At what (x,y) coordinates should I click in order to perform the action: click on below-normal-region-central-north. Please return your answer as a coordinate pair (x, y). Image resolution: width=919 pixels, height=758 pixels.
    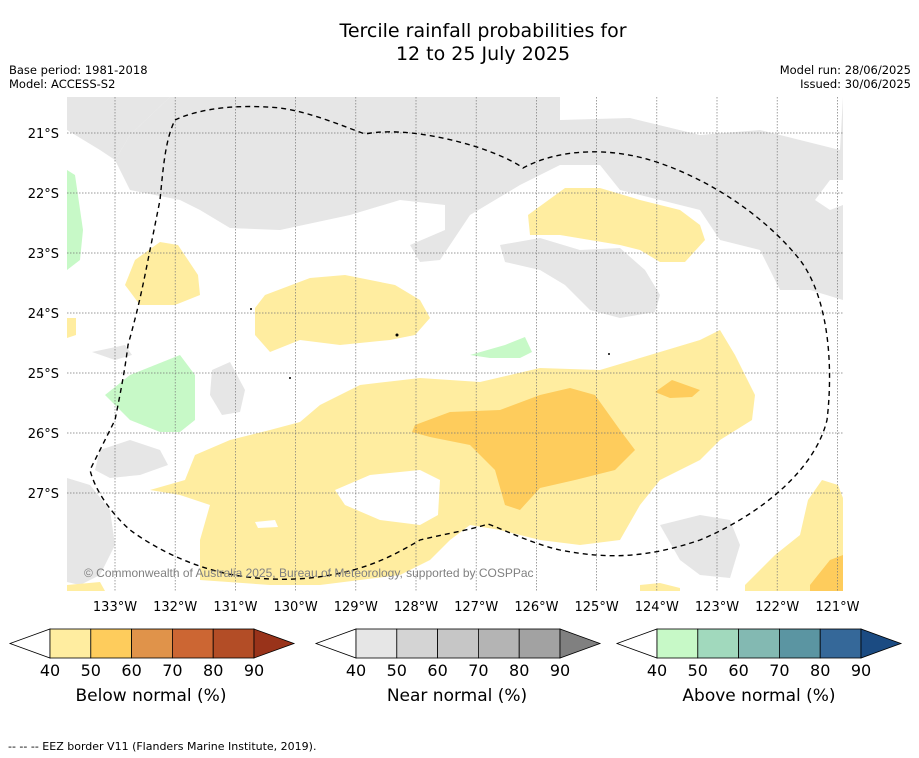
    Looking at the image, I should click on (342, 313).